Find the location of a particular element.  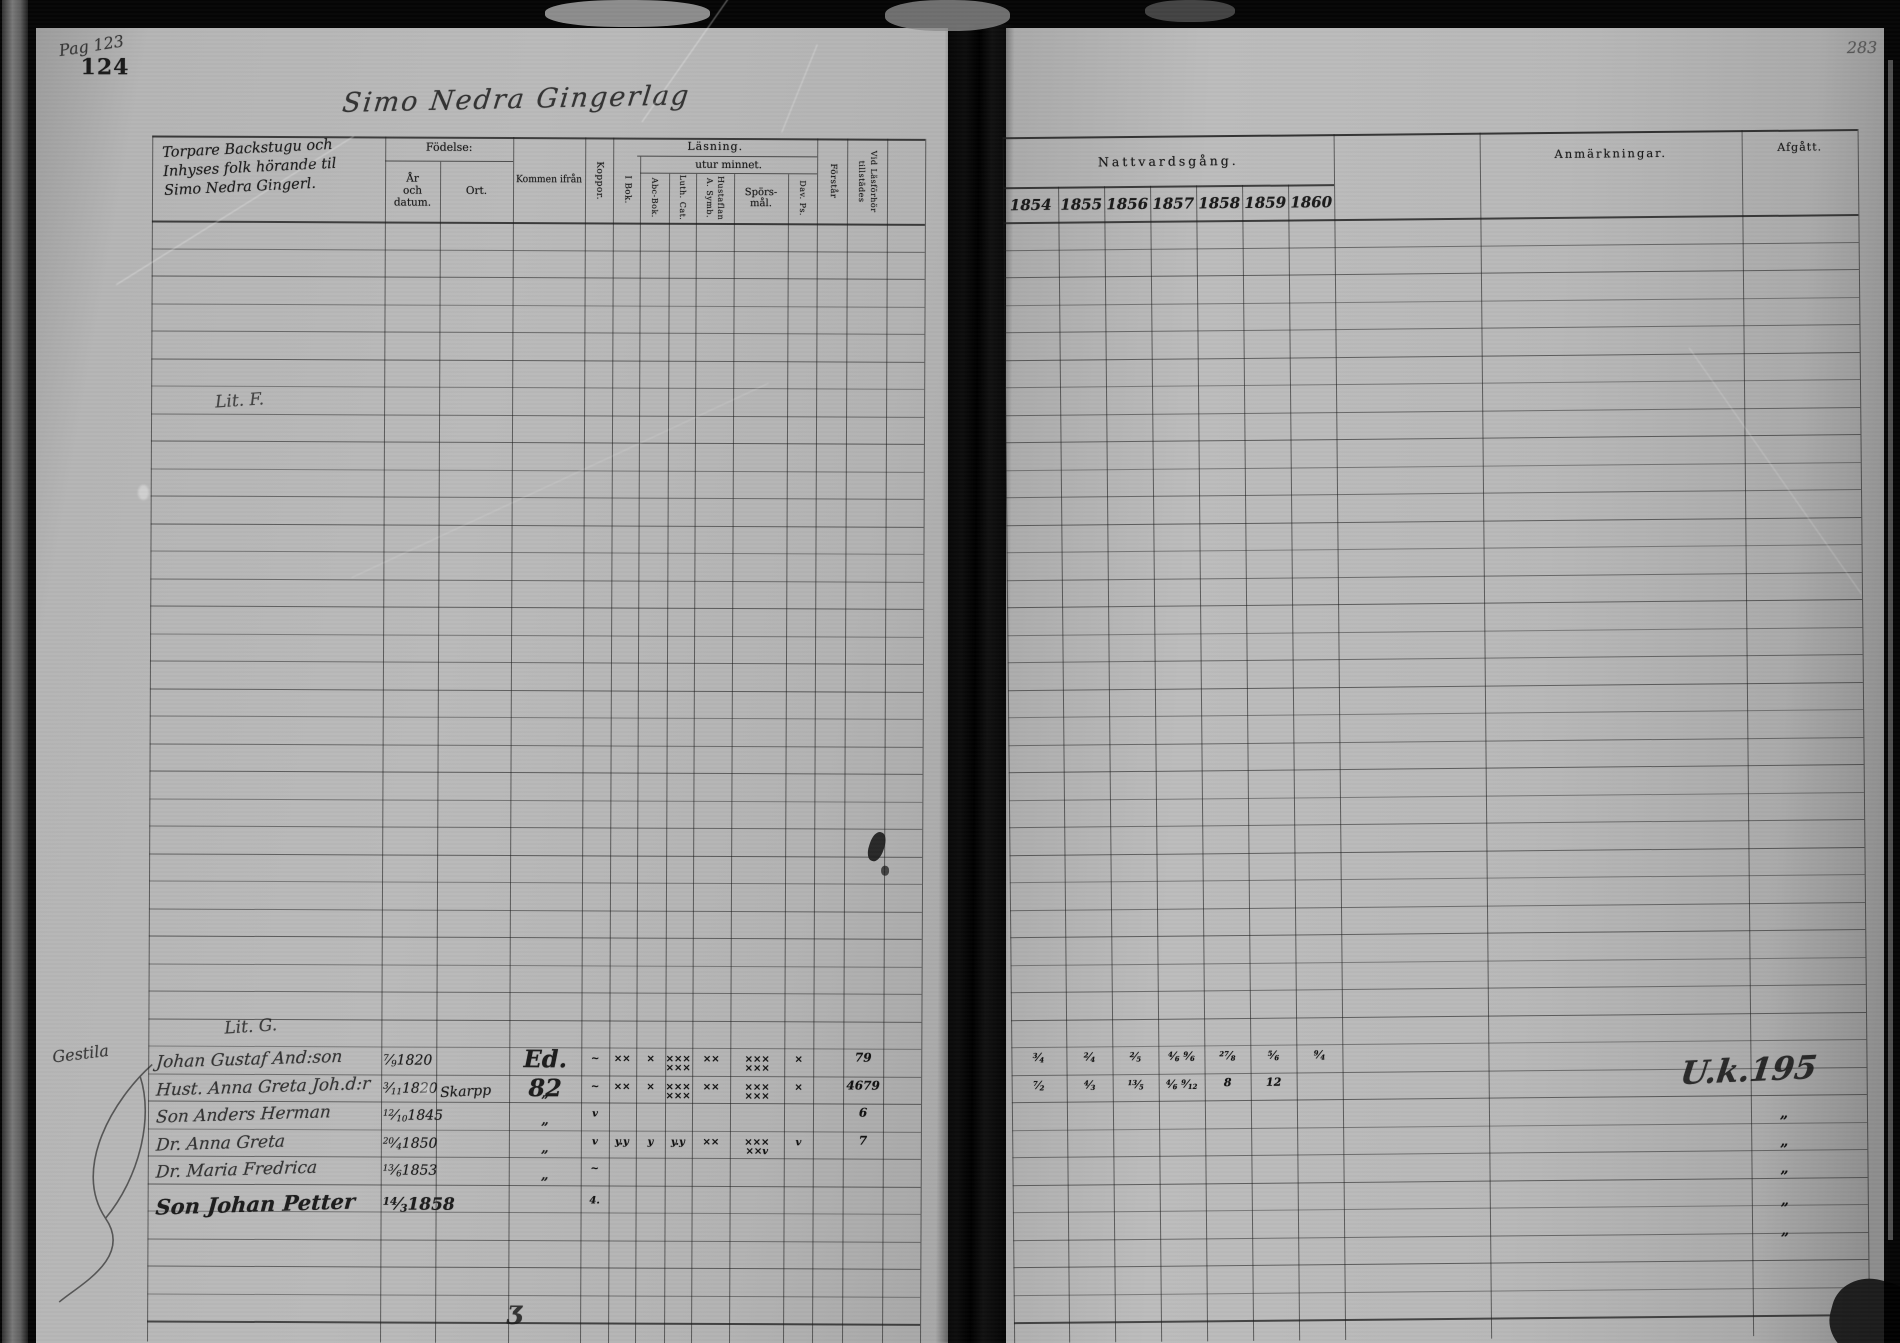

film-edge-right is located at coordinates (1890, 650).